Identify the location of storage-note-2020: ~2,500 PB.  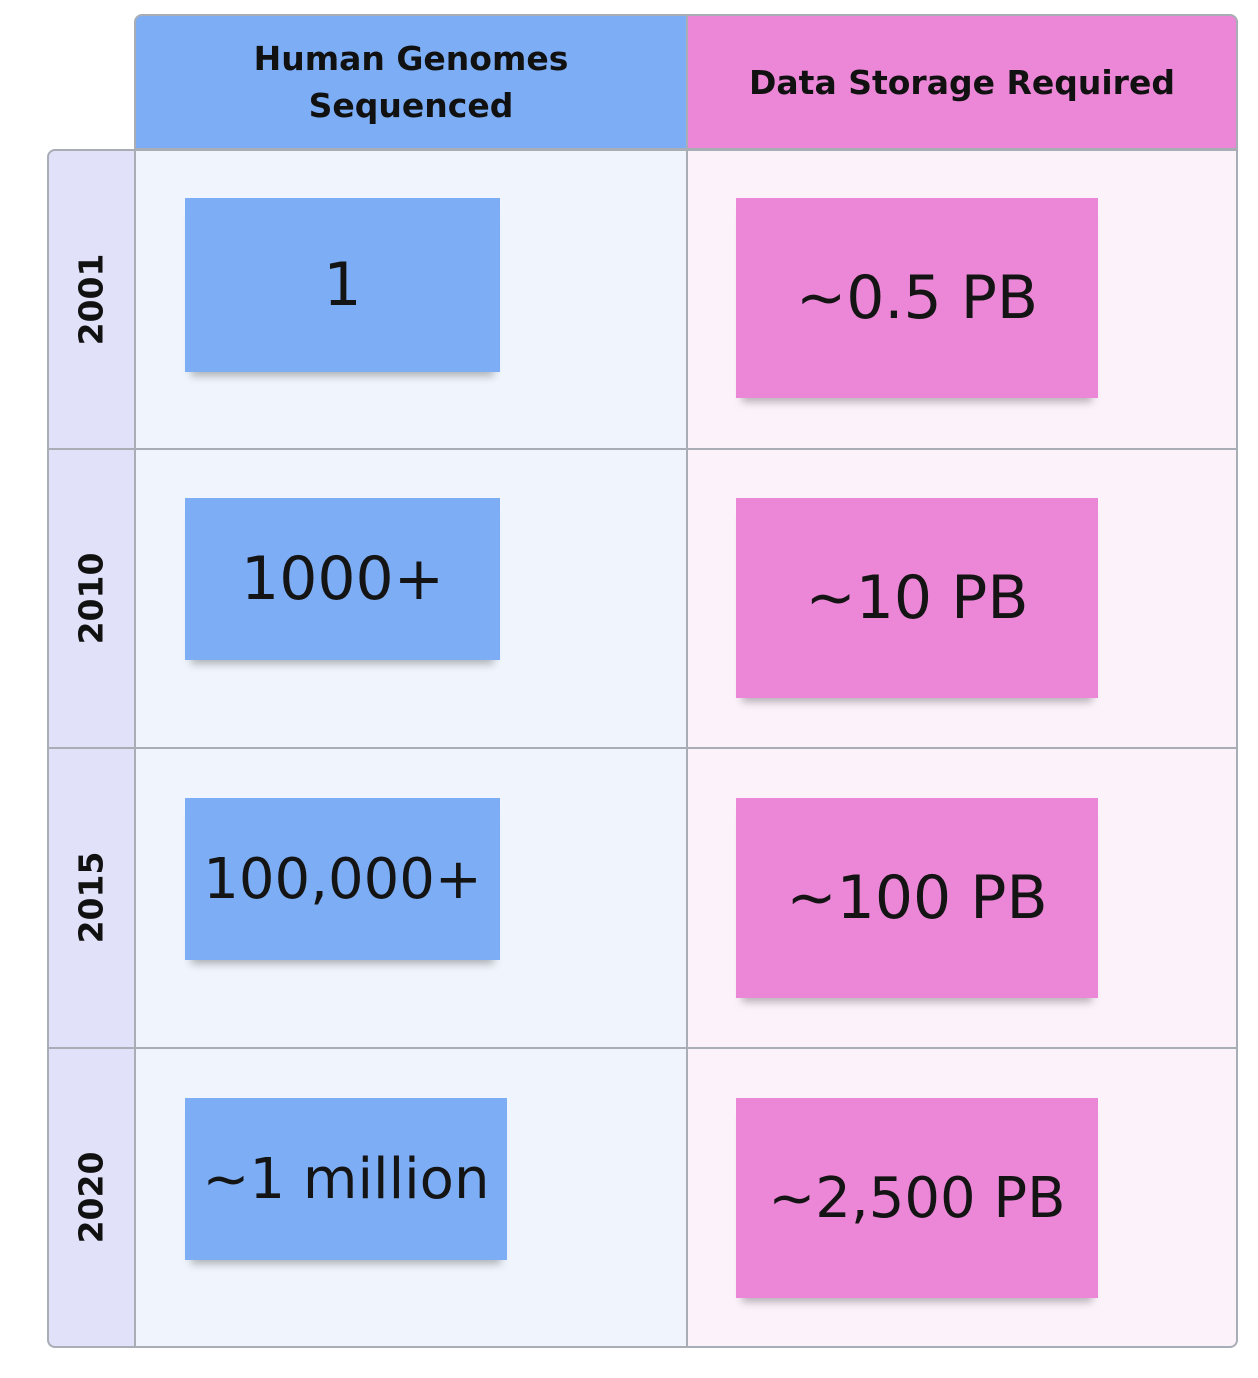
(917, 1198).